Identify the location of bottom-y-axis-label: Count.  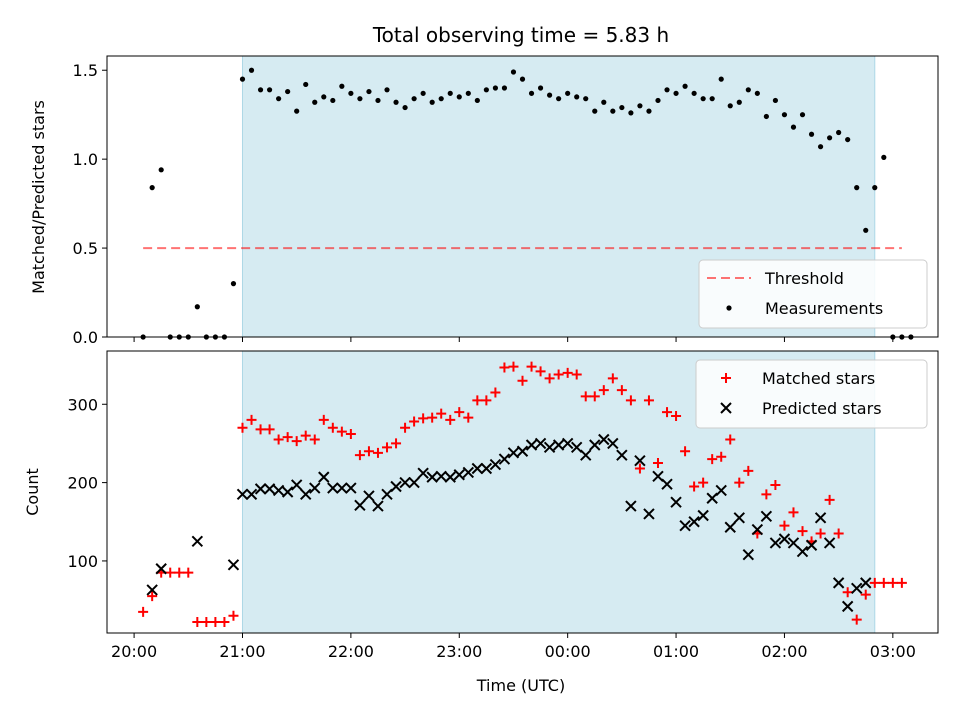
(32, 492).